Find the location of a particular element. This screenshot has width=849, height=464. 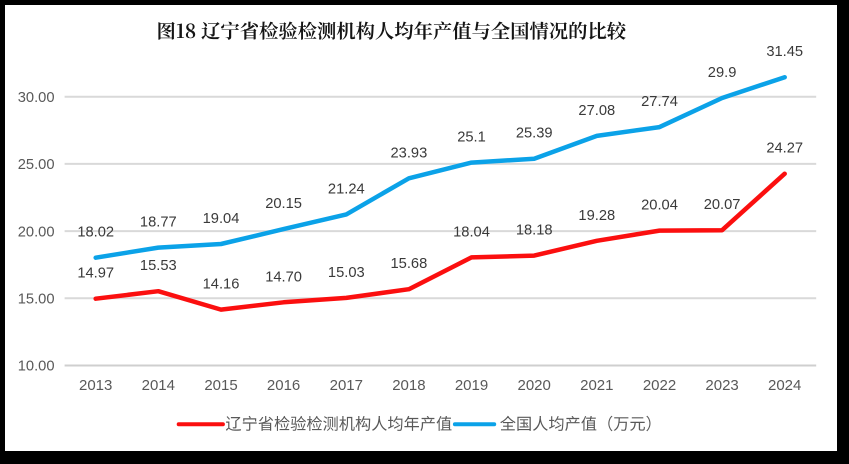

svg-text: 2017 is located at coordinates (346, 385).